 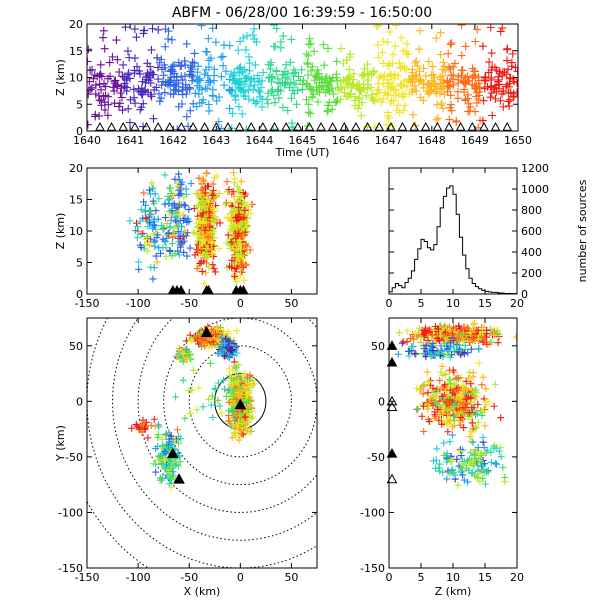 What do you see at coordinates (378, 346) in the screenshot?
I see `y-tick-label: 50` at bounding box center [378, 346].